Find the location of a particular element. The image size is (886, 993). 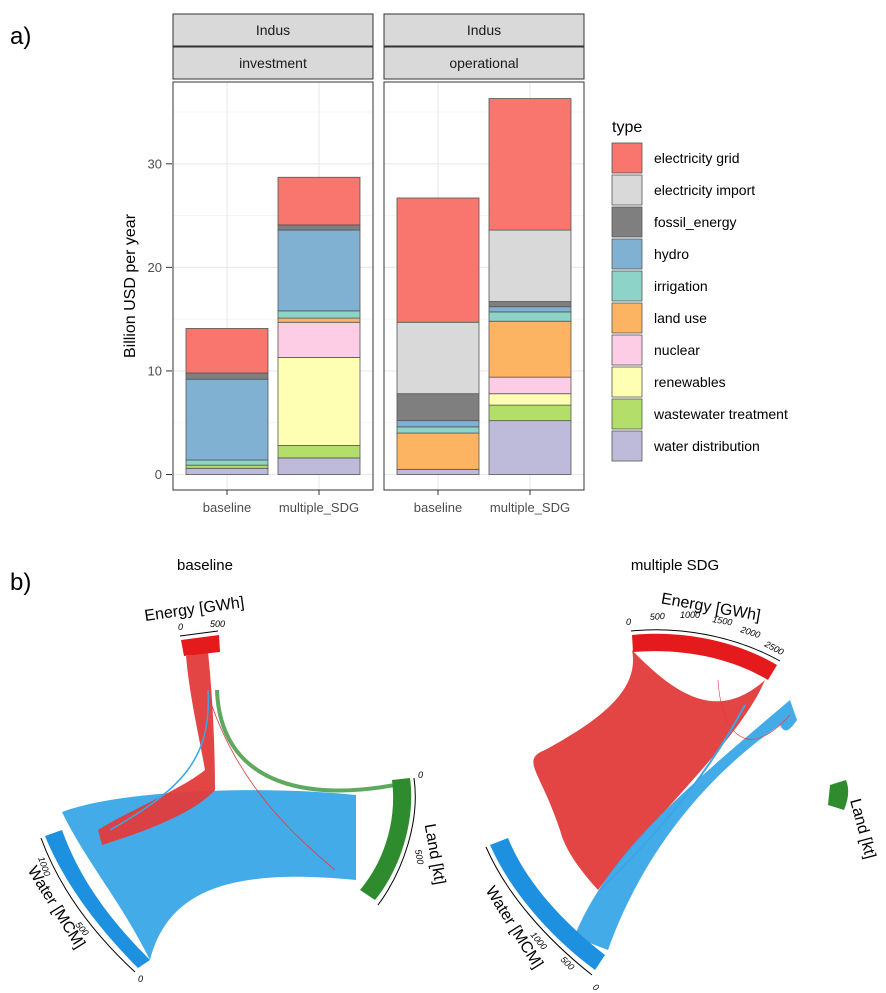

legend-entry: electricity grid is located at coordinates (697, 158).